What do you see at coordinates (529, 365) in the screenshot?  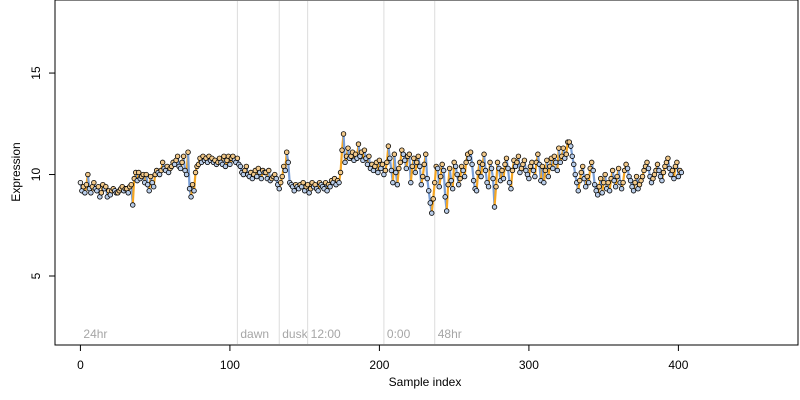 I see `x-tick-label: 300` at bounding box center [529, 365].